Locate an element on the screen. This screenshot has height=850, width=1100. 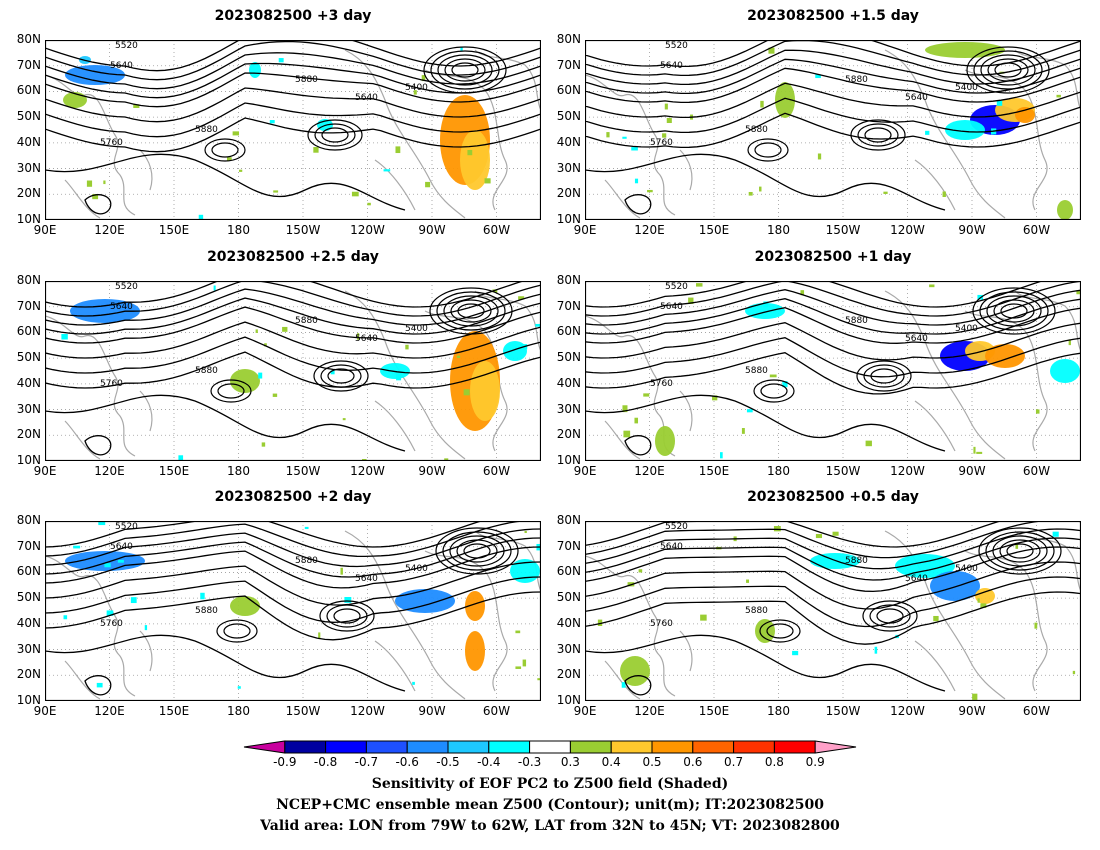
colorbar-tick-label: 0.3 is located at coordinates (570, 762).